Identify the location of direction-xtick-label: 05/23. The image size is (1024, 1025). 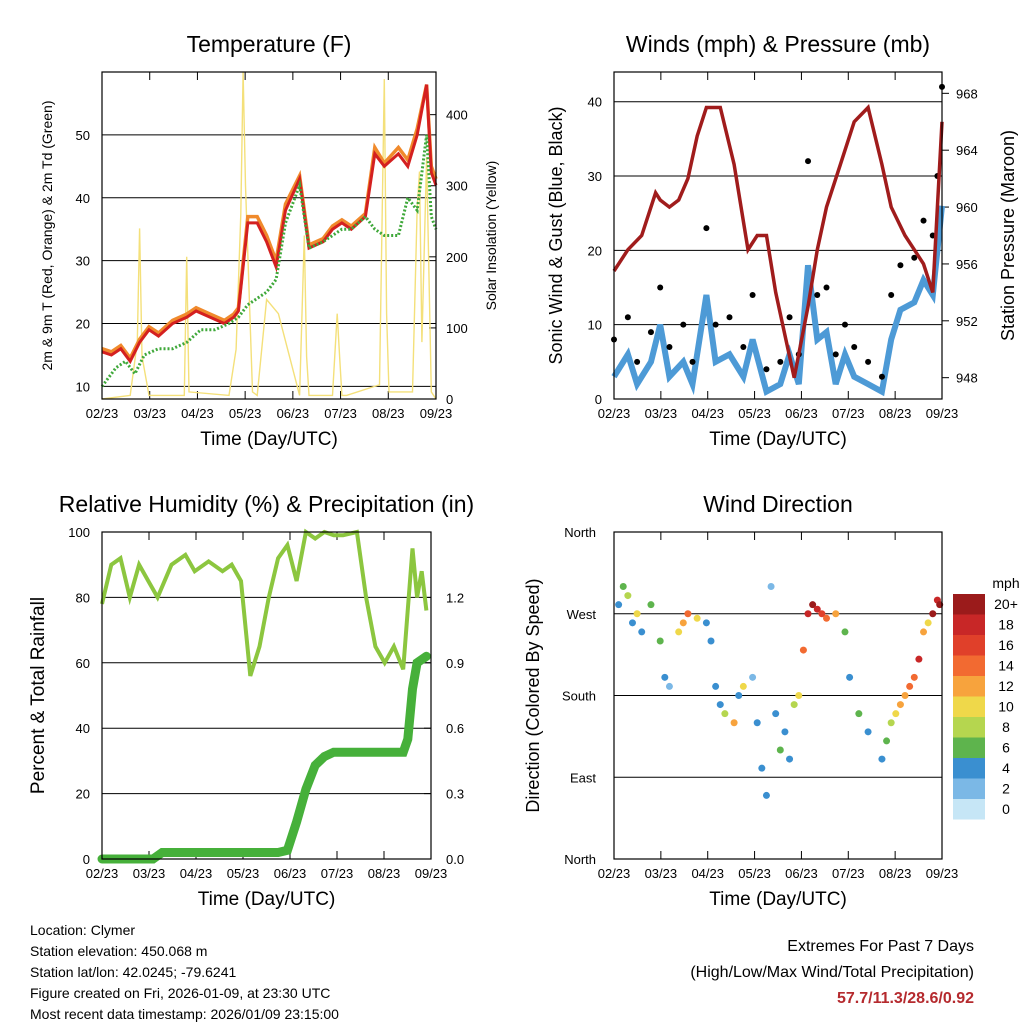
(754, 873).